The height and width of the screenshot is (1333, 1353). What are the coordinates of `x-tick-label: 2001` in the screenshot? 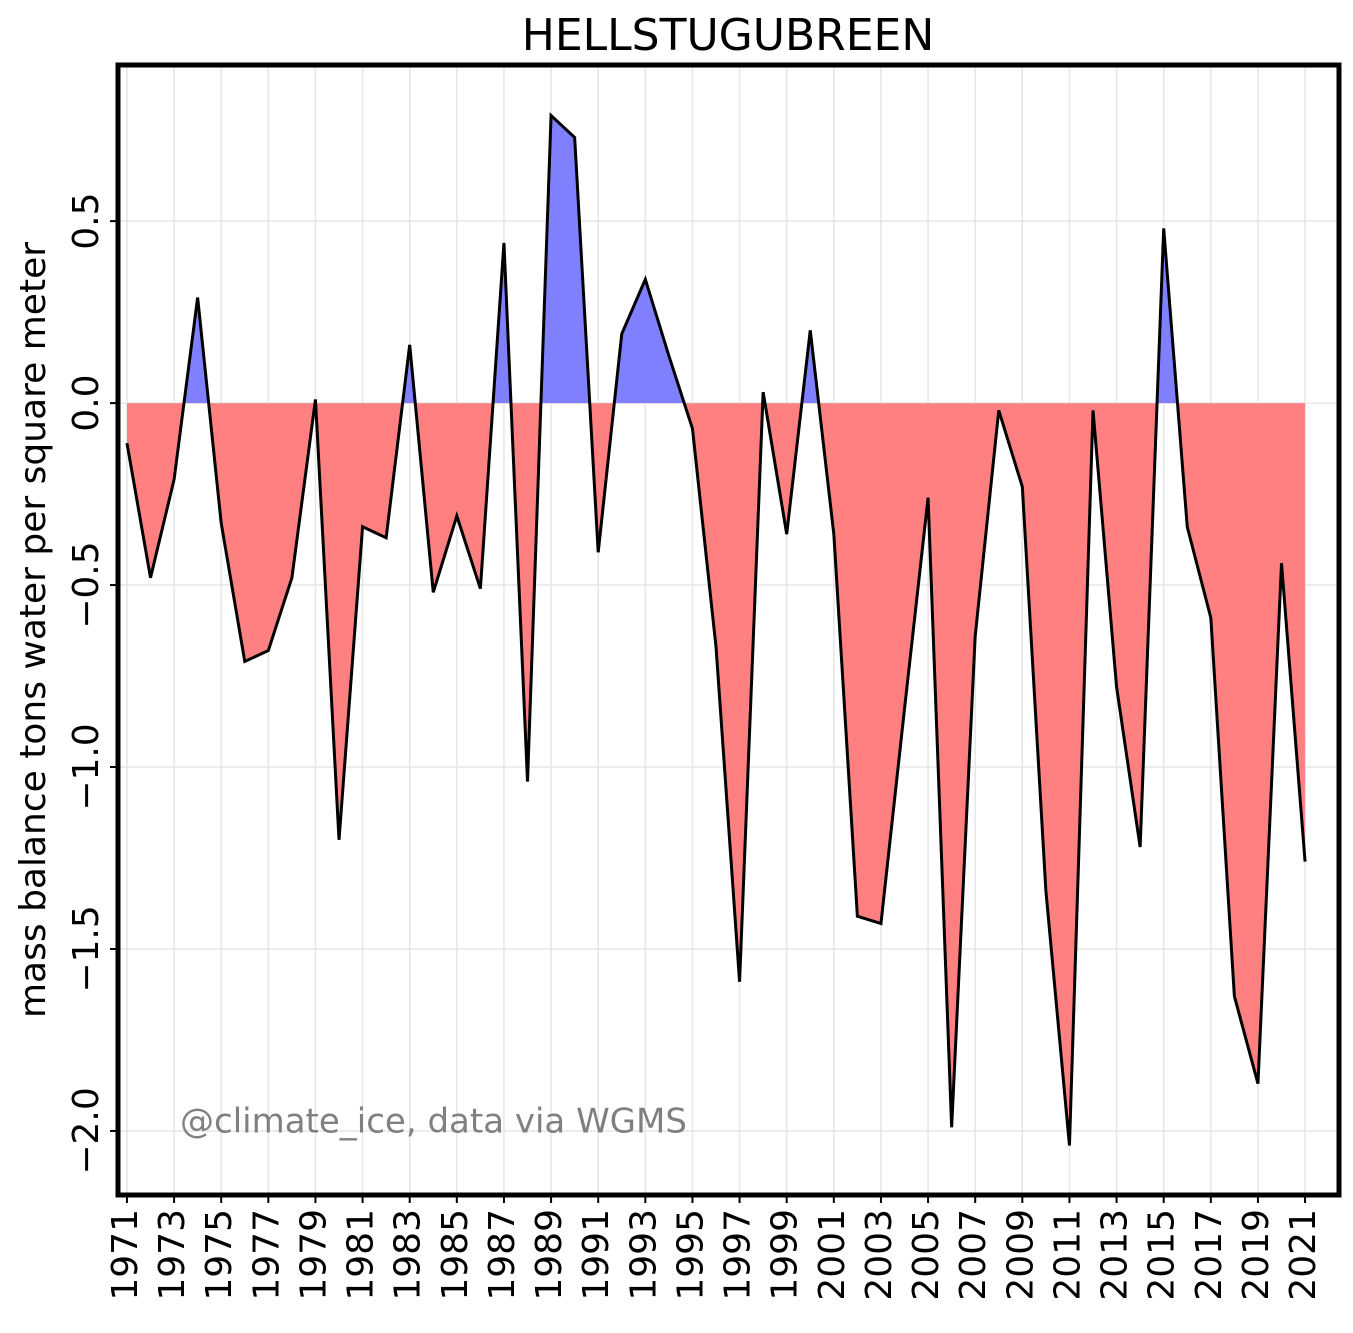 It's located at (832, 1255).